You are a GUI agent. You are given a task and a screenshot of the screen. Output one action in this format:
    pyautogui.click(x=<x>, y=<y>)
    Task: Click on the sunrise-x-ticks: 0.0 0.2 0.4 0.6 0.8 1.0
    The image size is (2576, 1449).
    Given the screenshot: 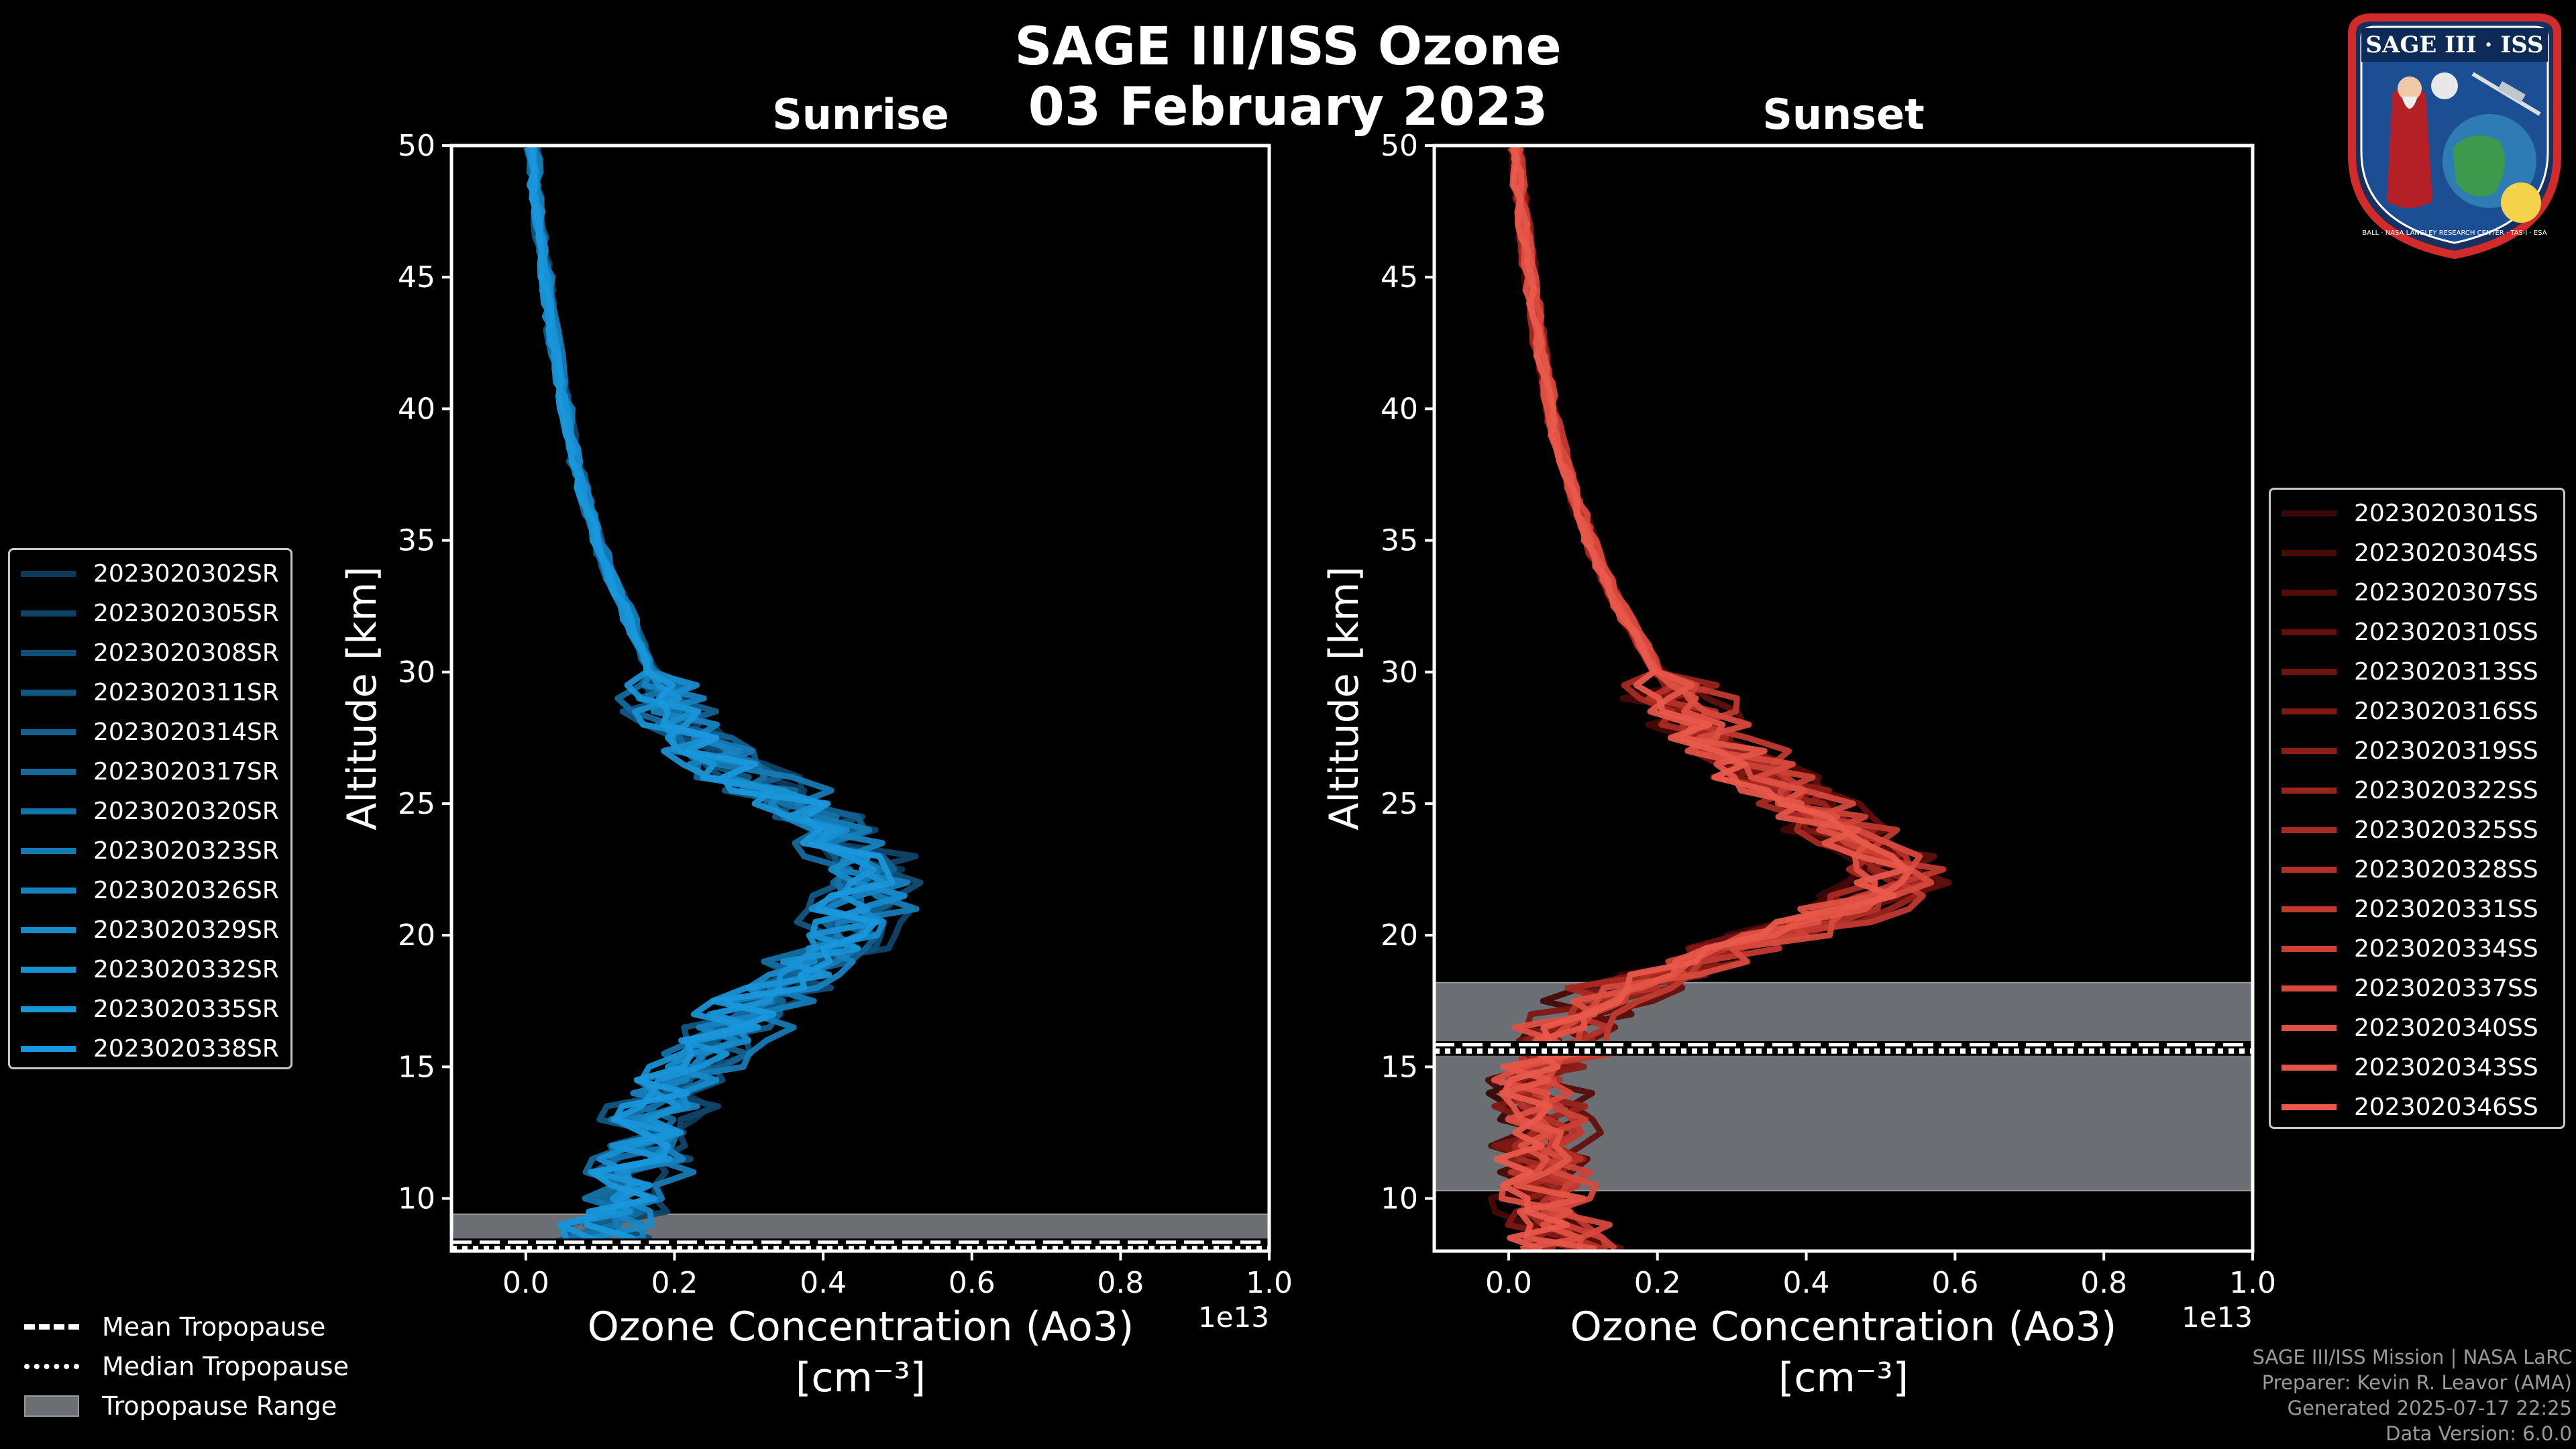 What is the action you would take?
    pyautogui.click(x=897, y=1275)
    